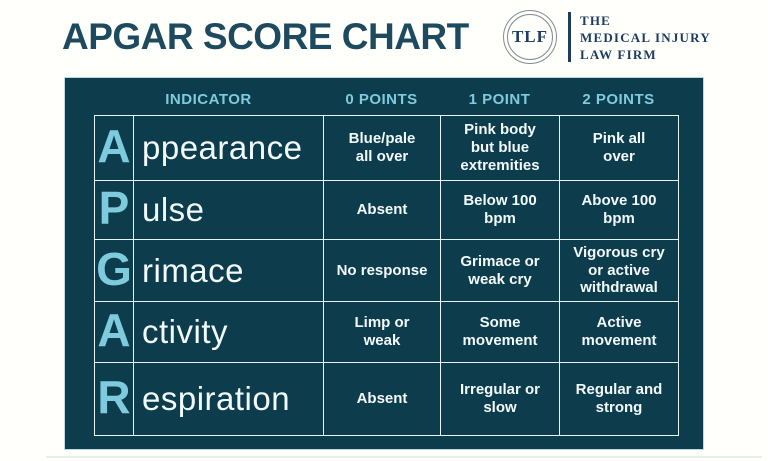 Image resolution: width=768 pixels, height=461 pixels. What do you see at coordinates (618, 99) in the screenshot?
I see `column-header-2-points: 2 POINTS` at bounding box center [618, 99].